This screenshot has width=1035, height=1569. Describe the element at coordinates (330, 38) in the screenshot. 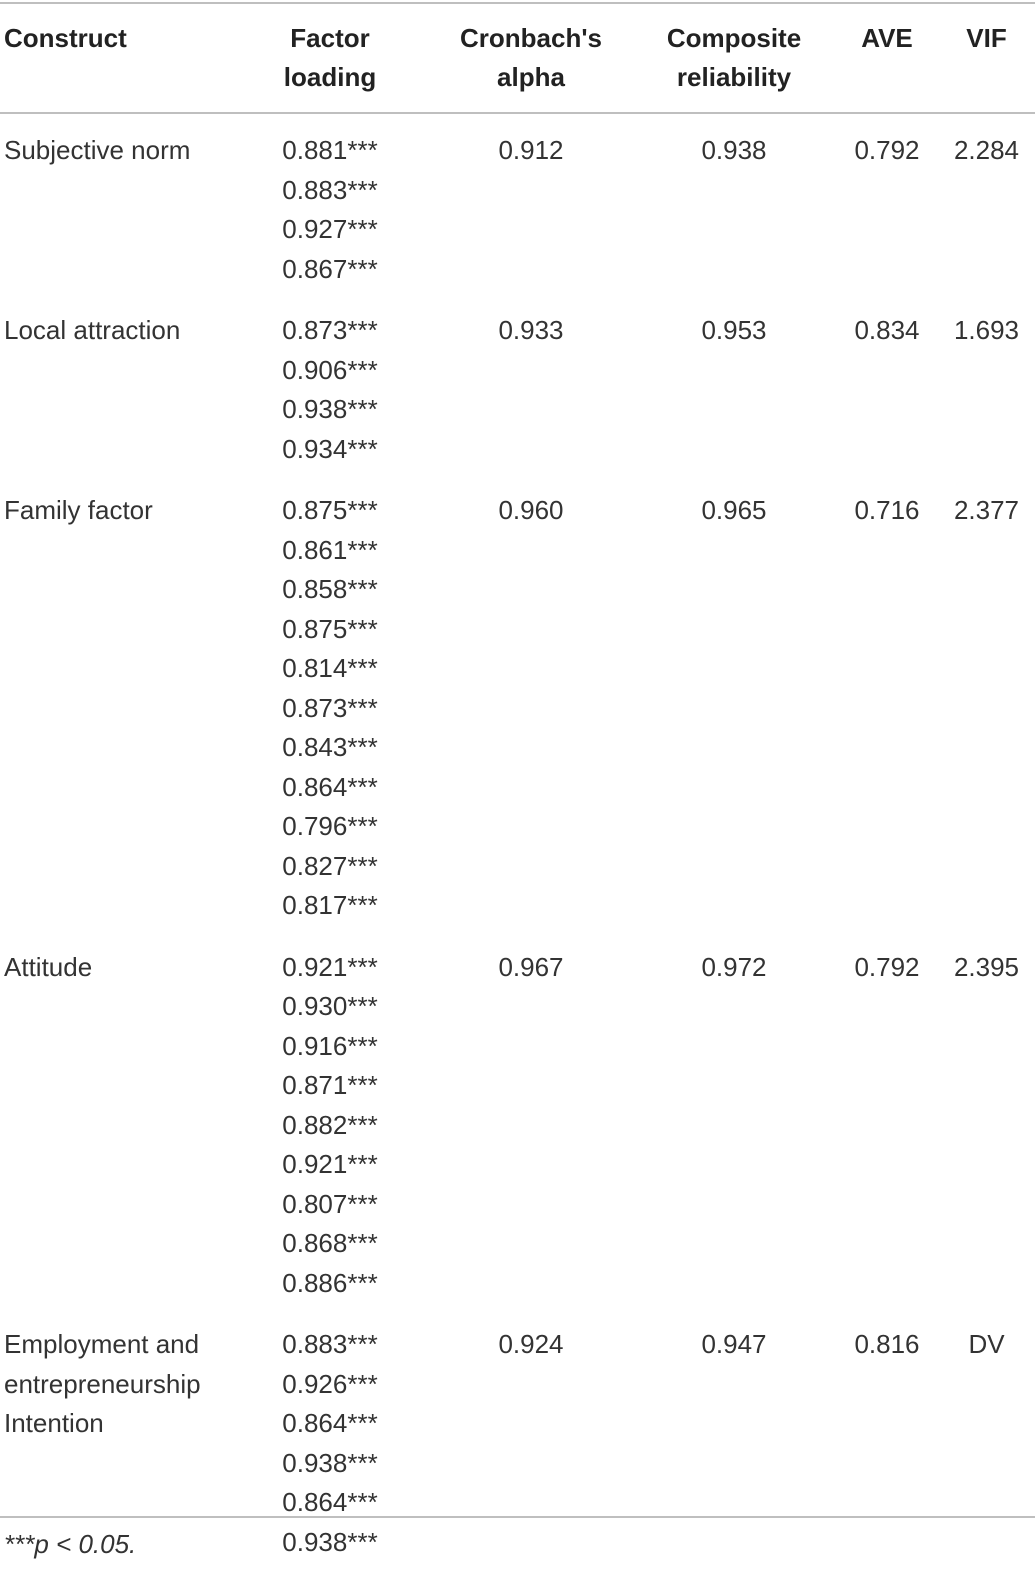

I see `header-factor-loading-line1: Factor` at that location.